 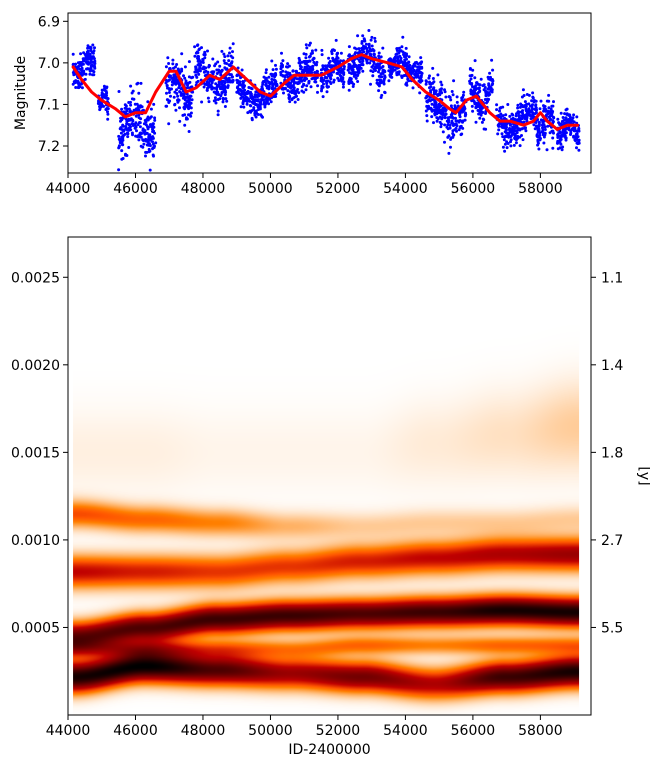 What do you see at coordinates (405, 189) in the screenshot?
I see `x-tick-label: 54000` at bounding box center [405, 189].